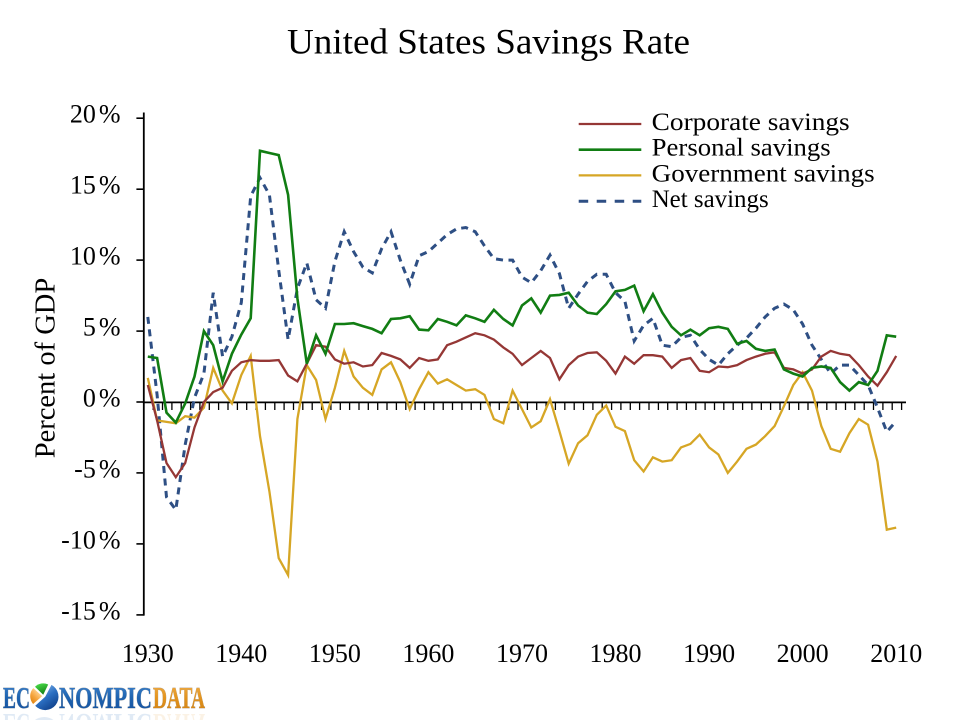 This screenshot has height=720, width=960. Describe the element at coordinates (95, 114) in the screenshot. I see `svg-text: 20%` at that location.